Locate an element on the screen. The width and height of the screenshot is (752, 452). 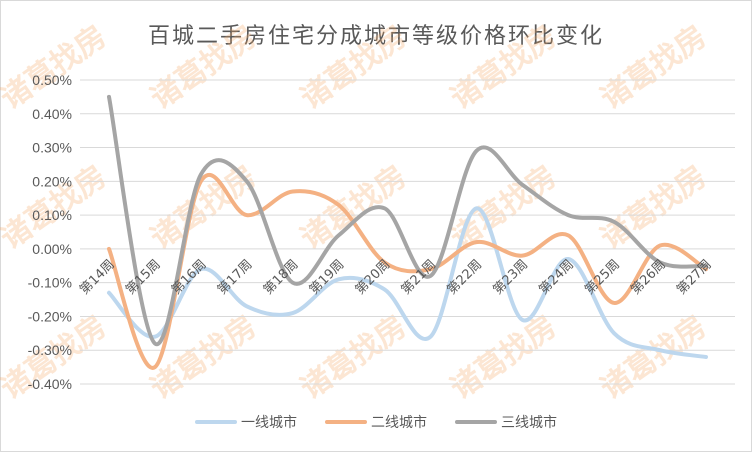
x-tick-label: 第21周 is located at coordinates (419, 277).